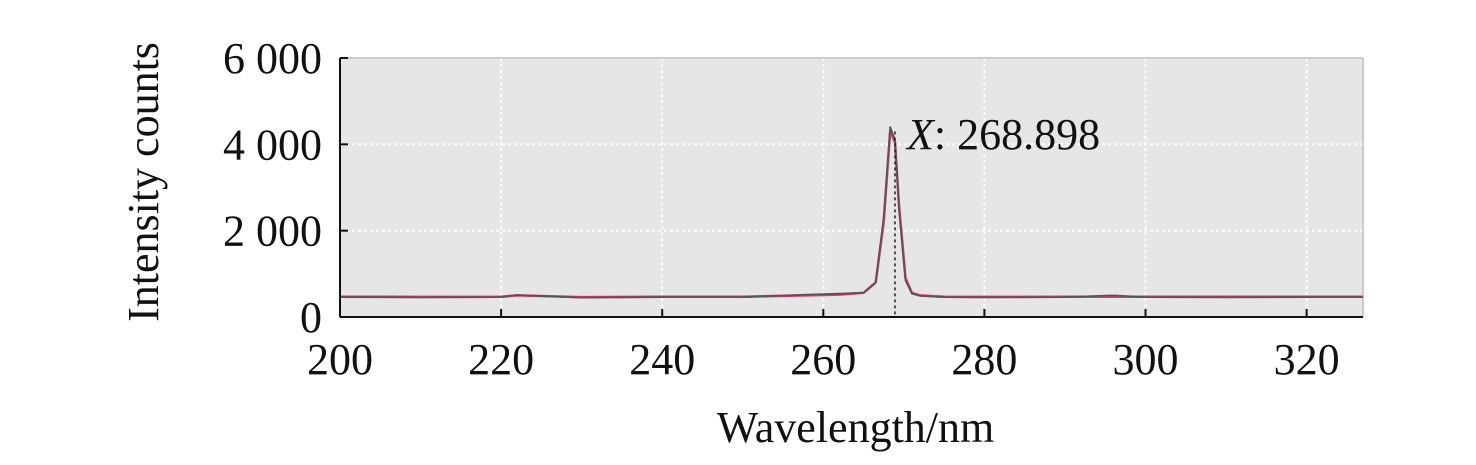 This screenshot has height=465, width=1476. I want to click on y-ticks: 0 2 000 4 000 6 000, so click(285, 188).